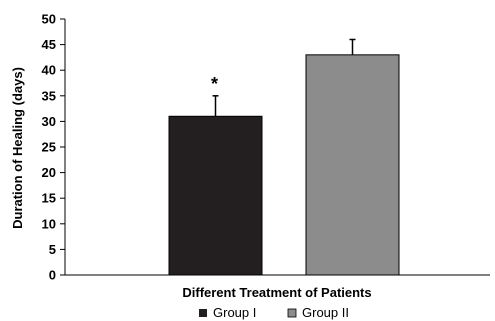 This screenshot has height=321, width=495. What do you see at coordinates (49, 19) in the screenshot?
I see `y-tick-label-50: 50` at bounding box center [49, 19].